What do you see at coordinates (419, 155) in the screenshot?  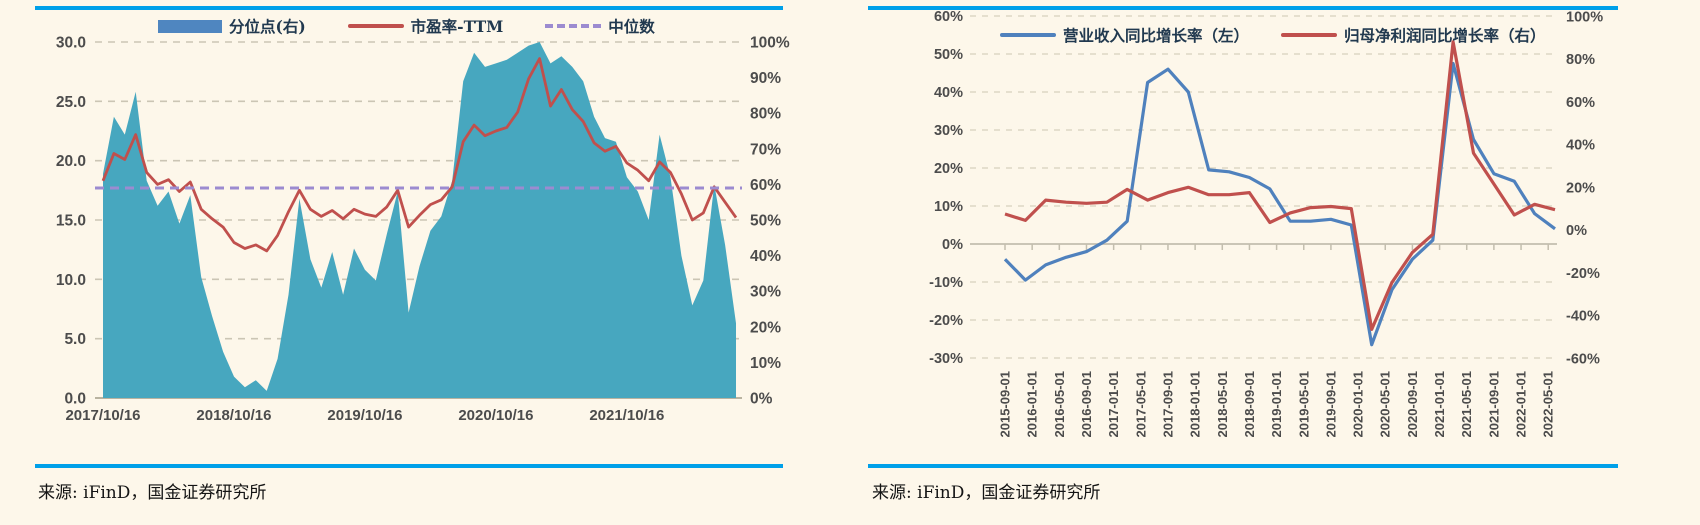 I see `pe-ttm-line-series` at bounding box center [419, 155].